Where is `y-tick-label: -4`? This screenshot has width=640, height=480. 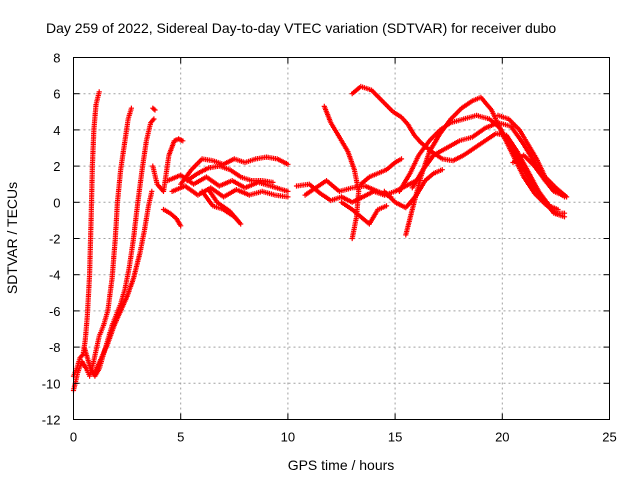 y-tick-label: -4 is located at coordinates (55, 275).